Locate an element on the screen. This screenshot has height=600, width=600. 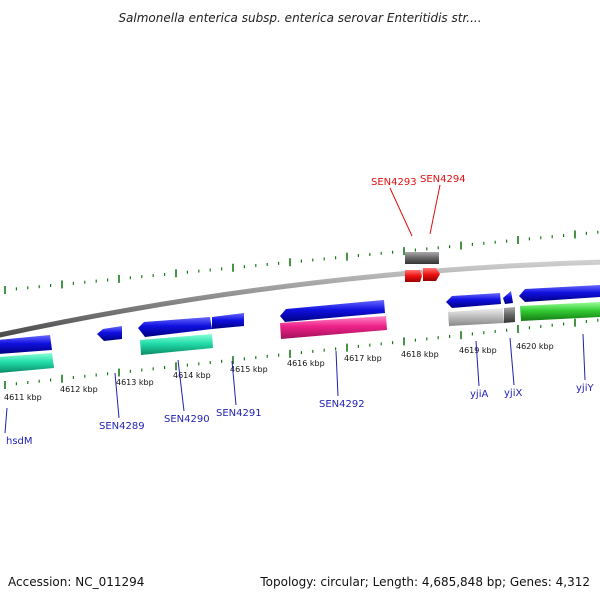
cds-yjix is located at coordinates (509, 315).